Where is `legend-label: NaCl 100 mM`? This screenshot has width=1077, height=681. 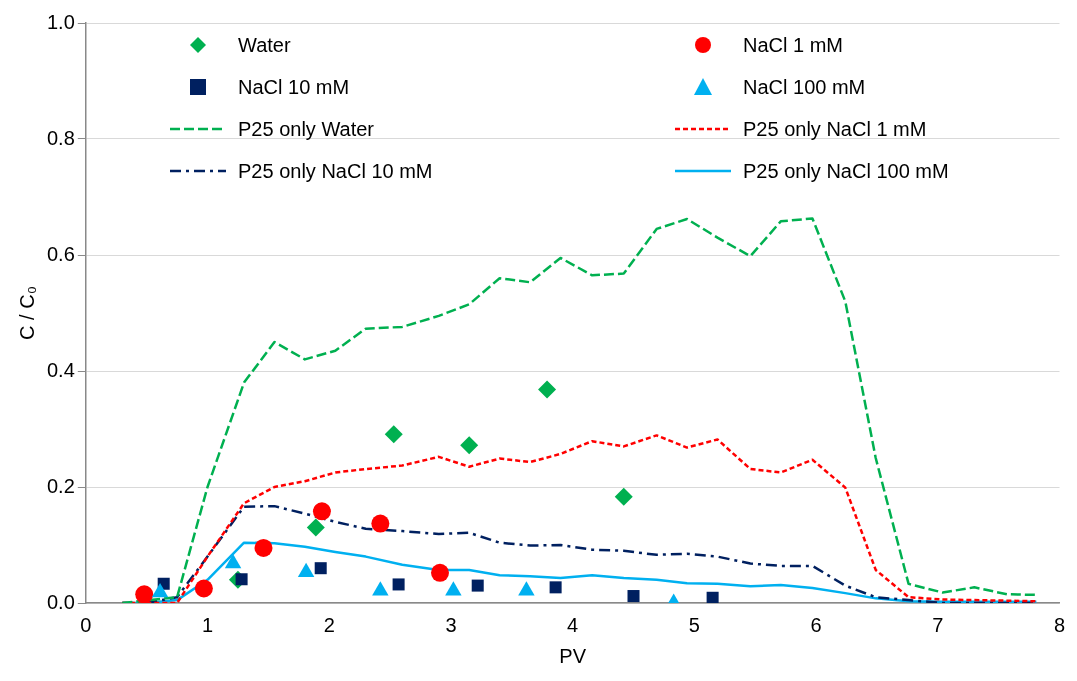 legend-label: NaCl 100 mM is located at coordinates (804, 87).